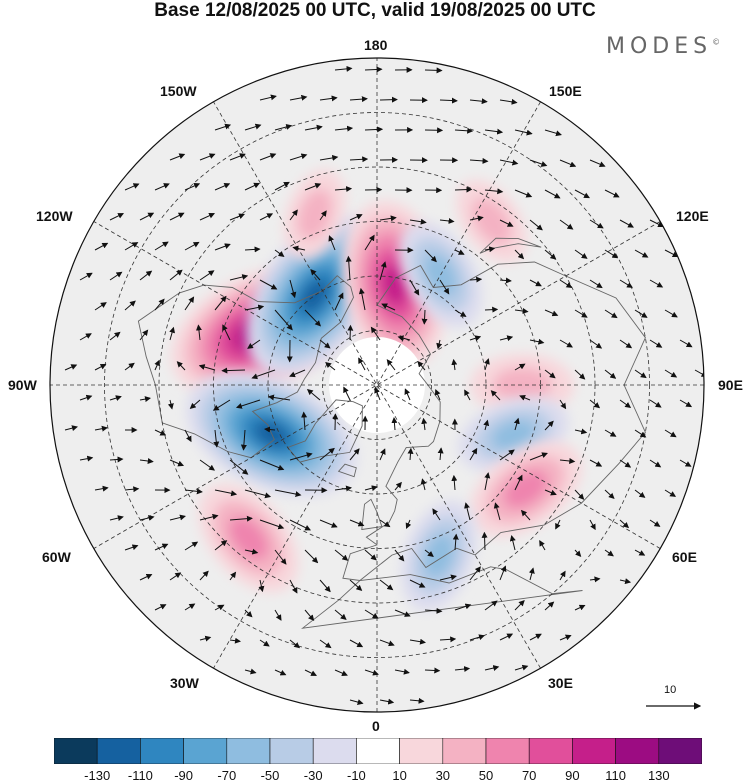 This screenshot has width=750, height=783. I want to click on coastline, so click(245, 367).